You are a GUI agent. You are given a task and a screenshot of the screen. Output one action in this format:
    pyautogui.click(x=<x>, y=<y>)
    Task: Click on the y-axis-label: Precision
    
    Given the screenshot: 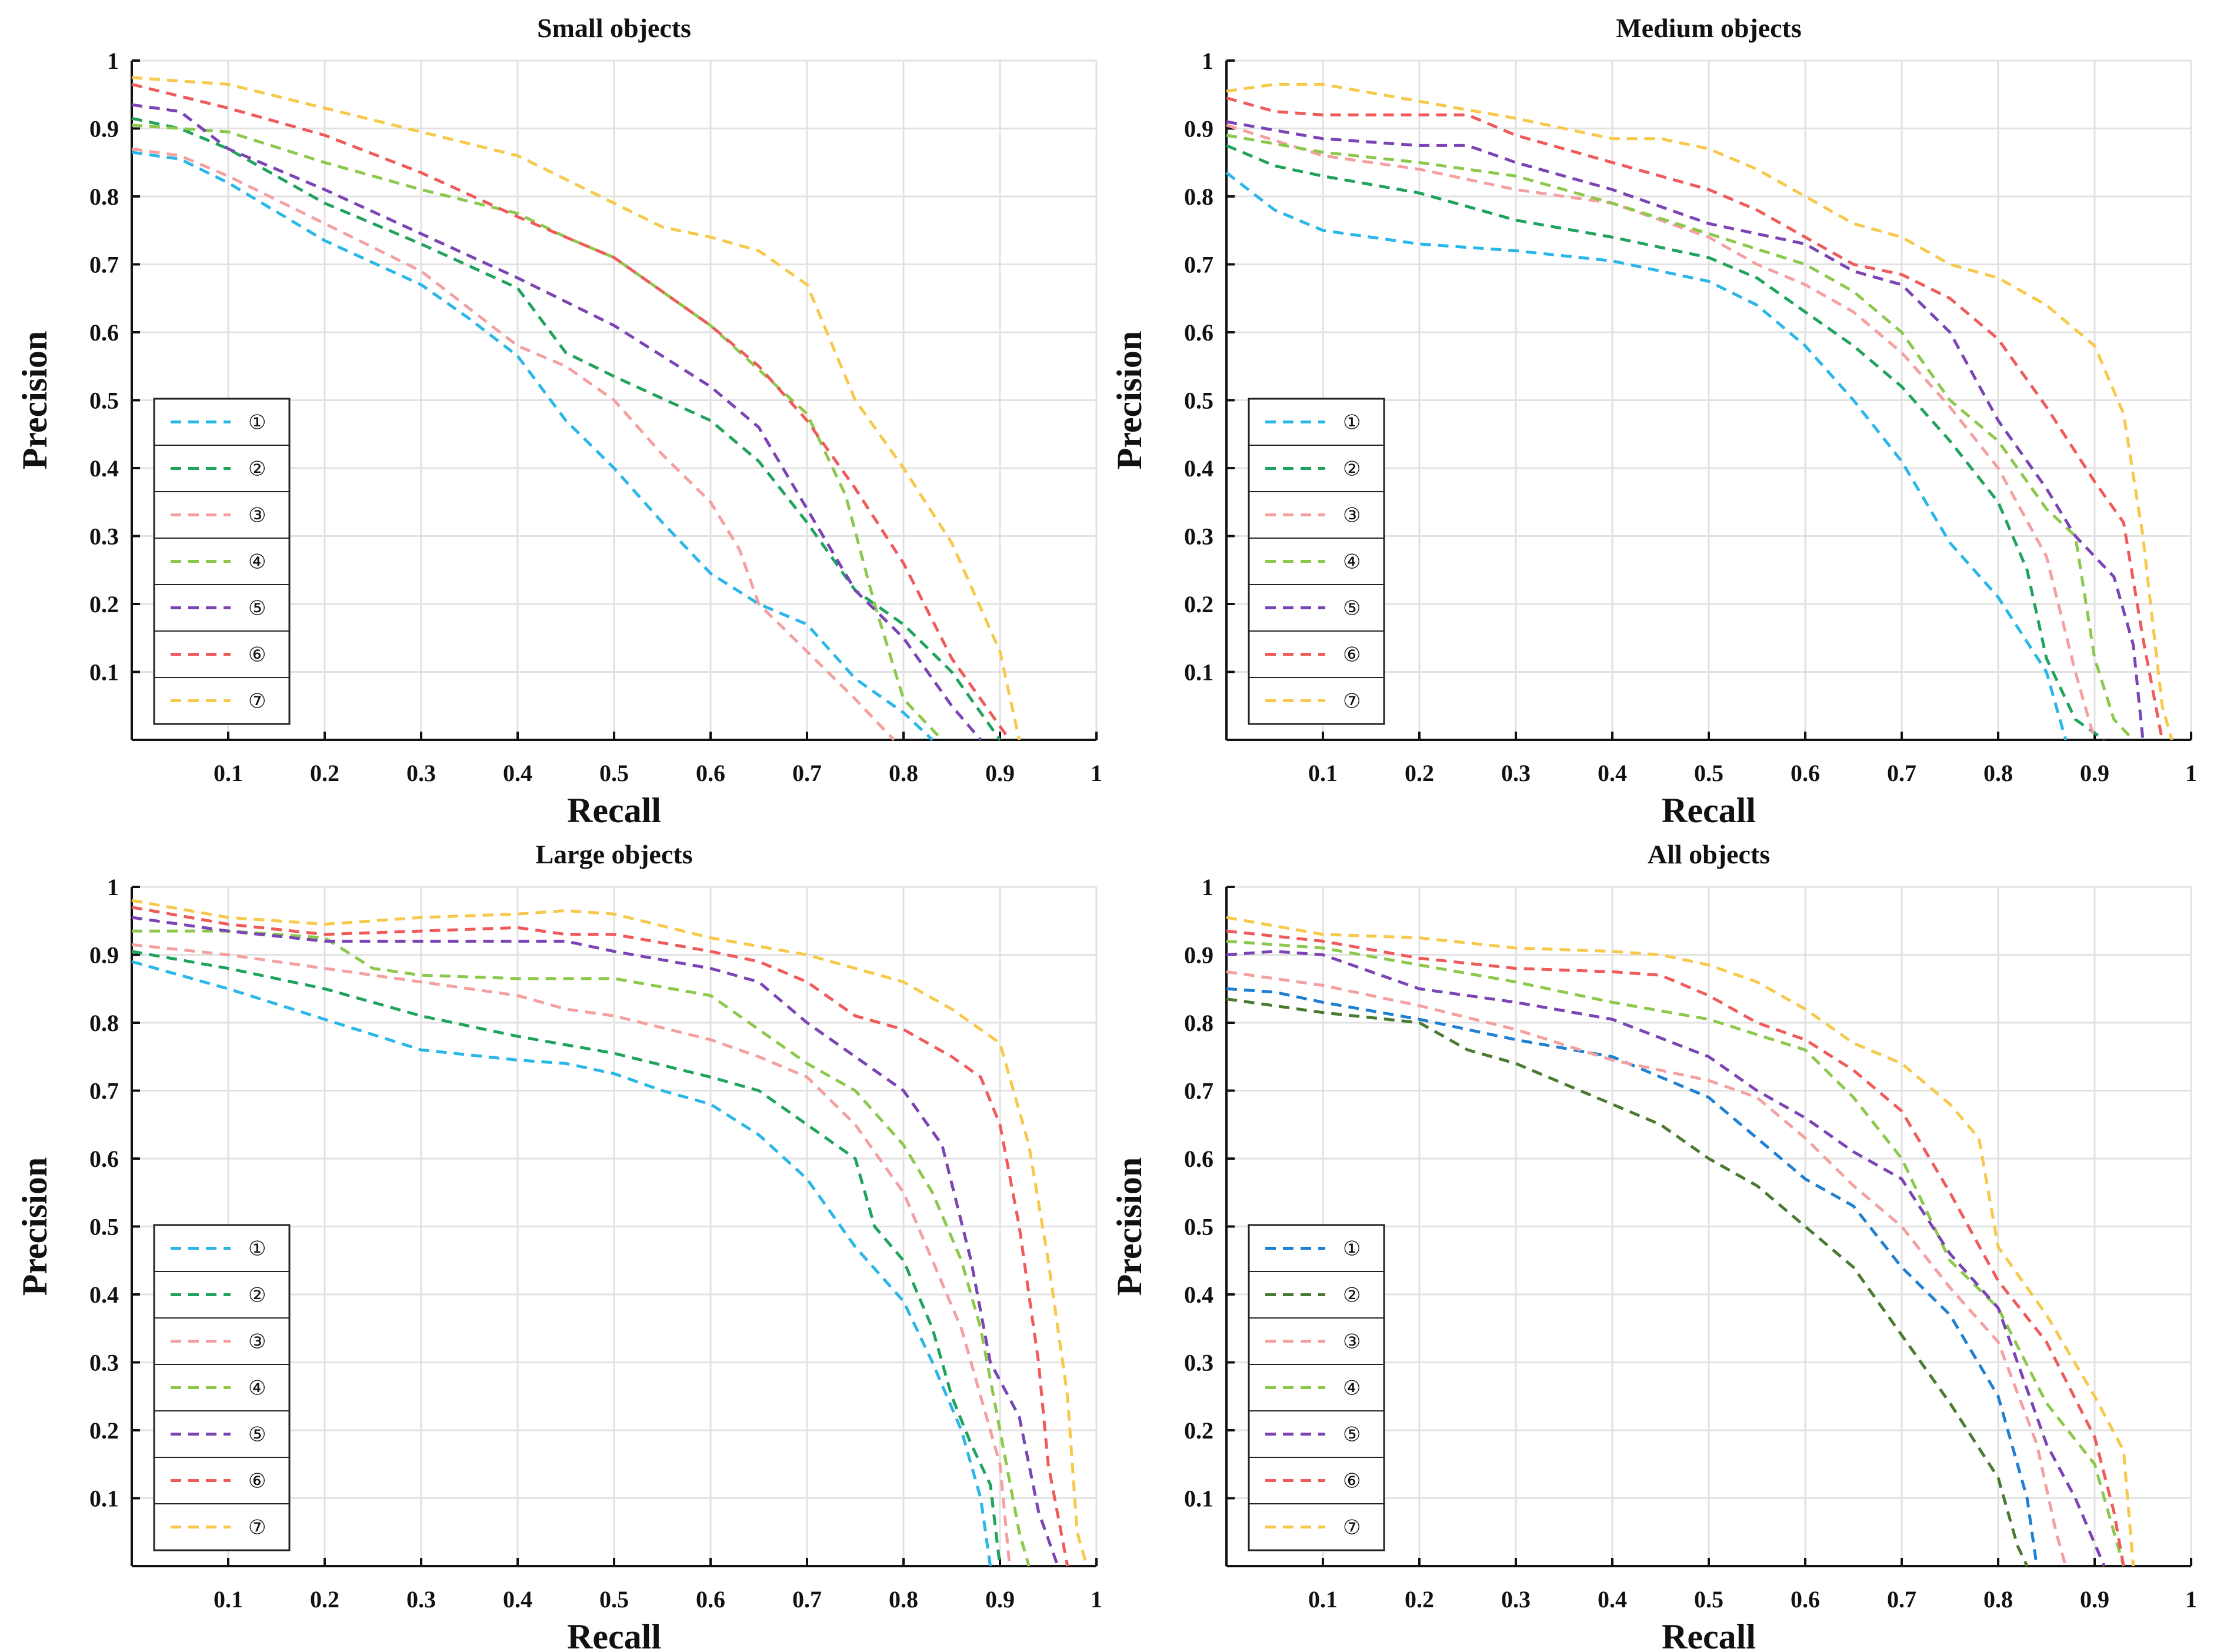 What is the action you would take?
    pyautogui.click(x=1129, y=1226)
    